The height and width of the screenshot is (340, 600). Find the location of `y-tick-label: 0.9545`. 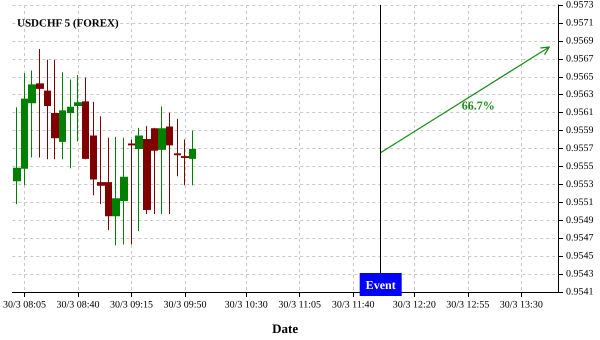

y-tick-label: 0.9545 is located at coordinates (580, 256).